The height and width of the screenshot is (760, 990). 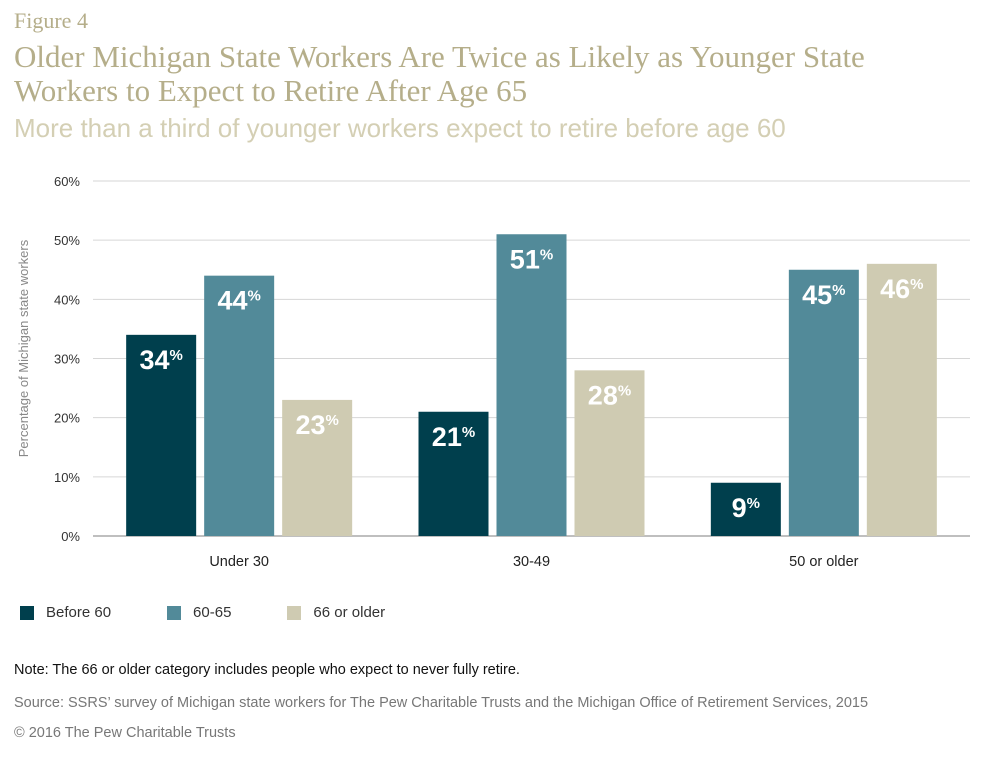 I want to click on legend-item-60-65: 60-65, so click(x=199, y=612).